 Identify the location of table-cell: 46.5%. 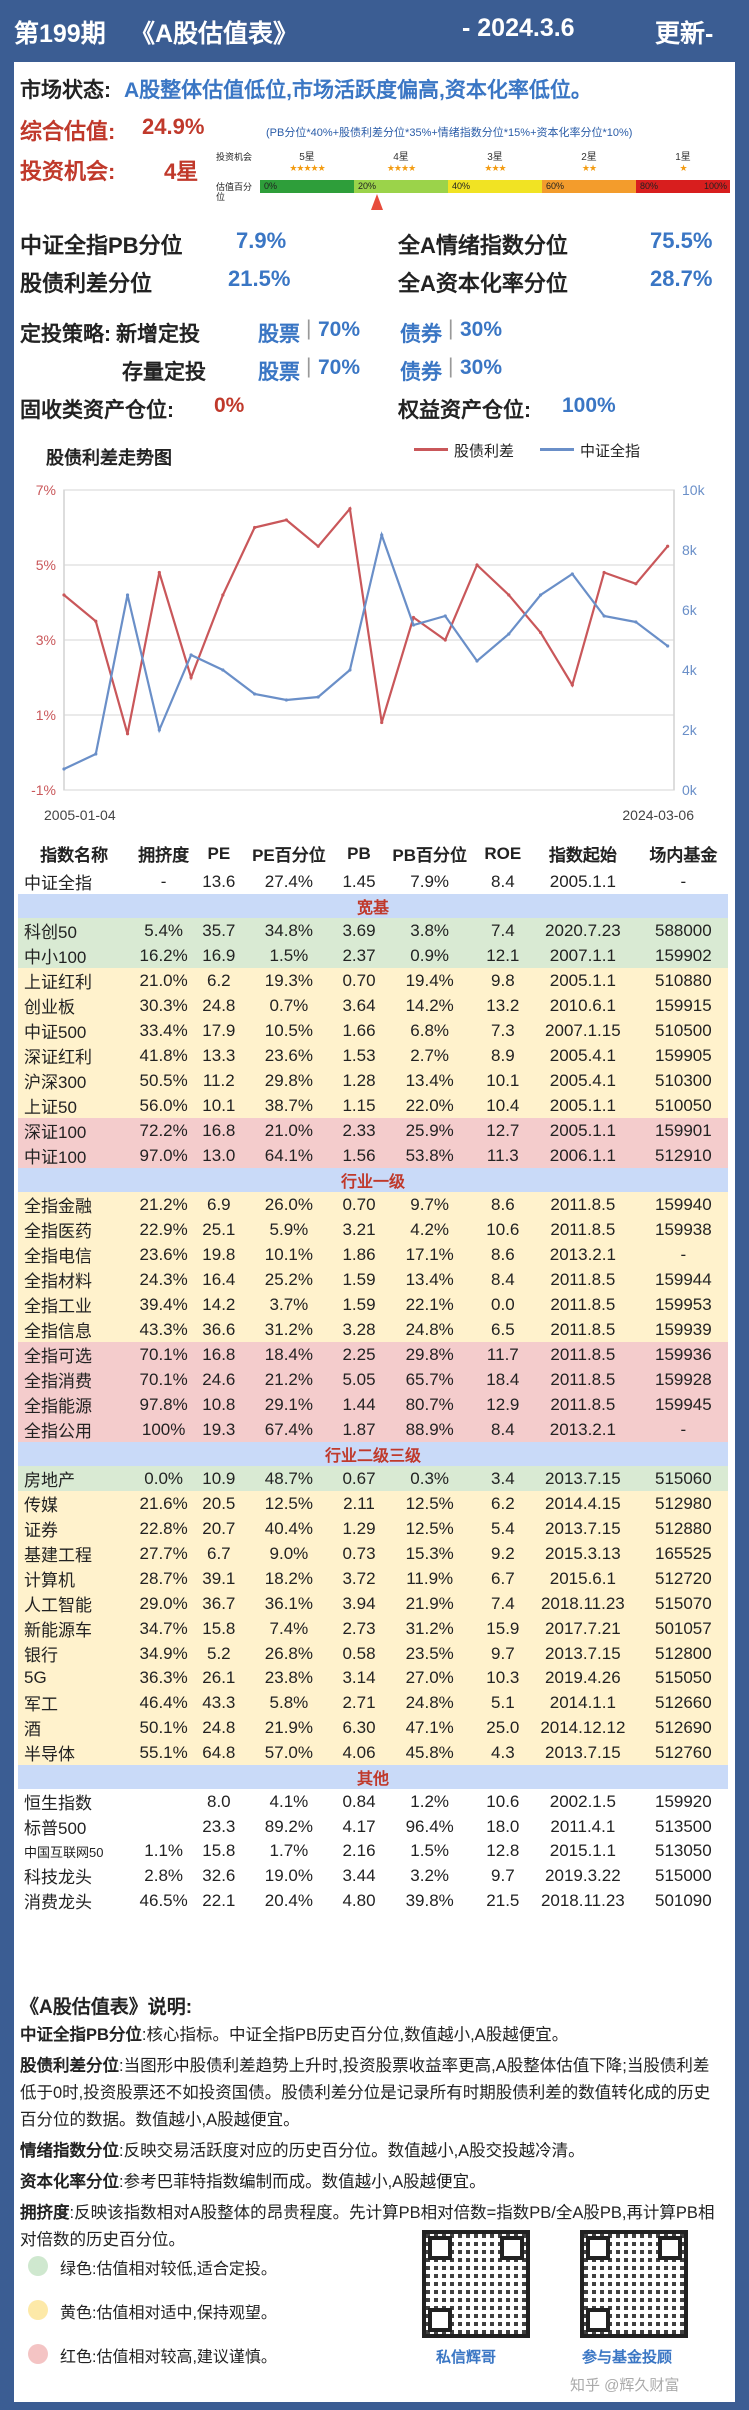
(164, 1901).